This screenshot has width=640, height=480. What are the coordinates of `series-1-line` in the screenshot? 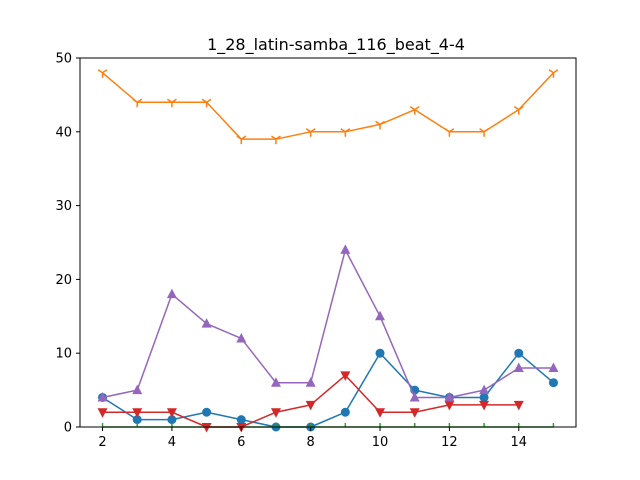 It's located at (328, 390).